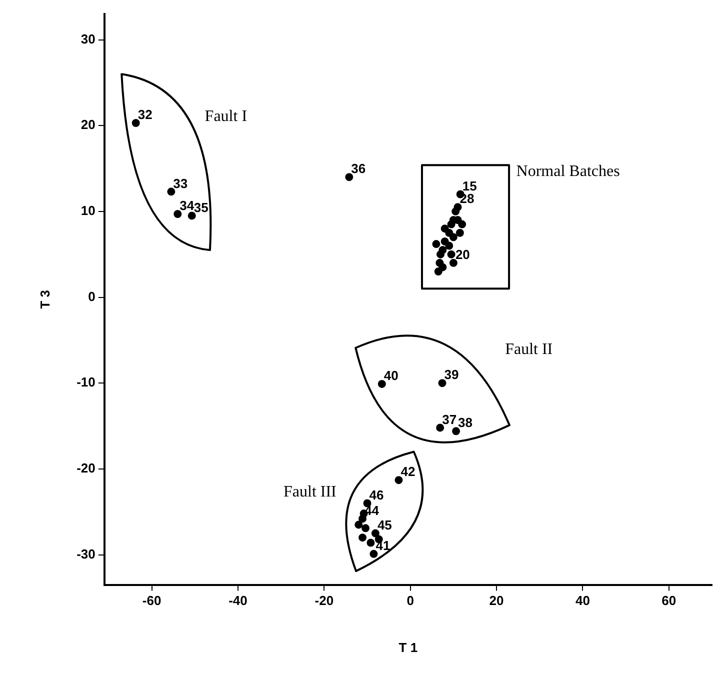  What do you see at coordinates (391, 376) in the screenshot?
I see `annotation: 40` at bounding box center [391, 376].